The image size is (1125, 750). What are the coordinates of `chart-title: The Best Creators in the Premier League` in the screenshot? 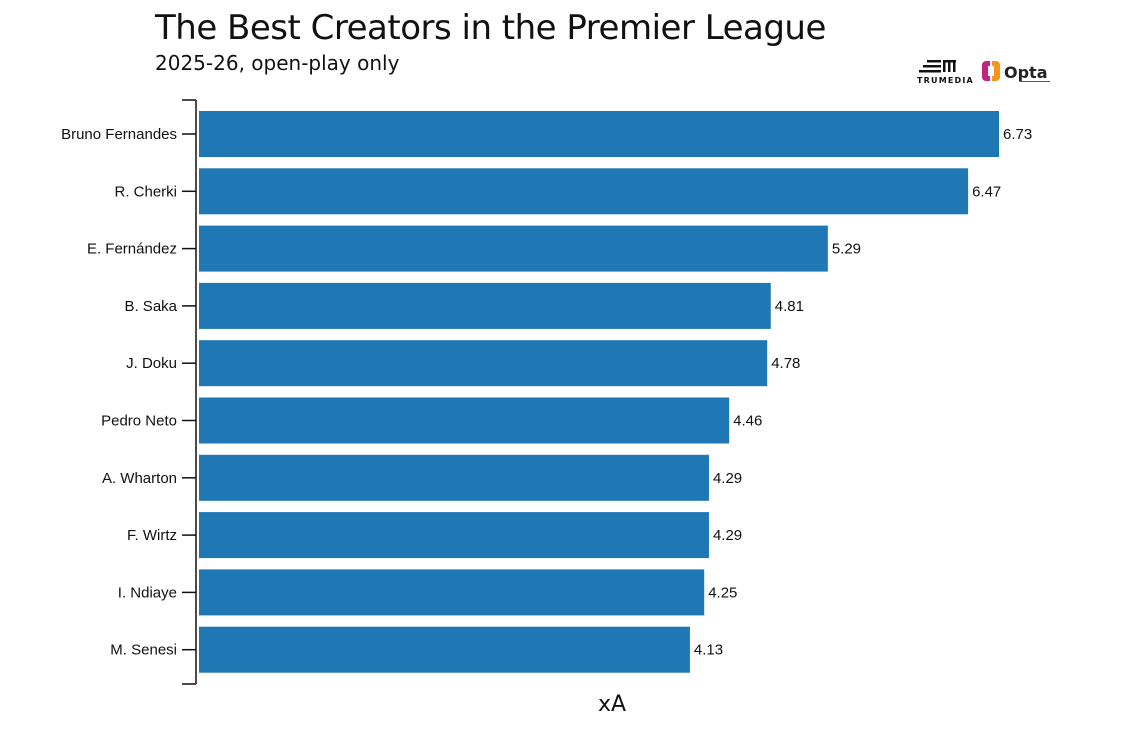 It's located at (490, 28).